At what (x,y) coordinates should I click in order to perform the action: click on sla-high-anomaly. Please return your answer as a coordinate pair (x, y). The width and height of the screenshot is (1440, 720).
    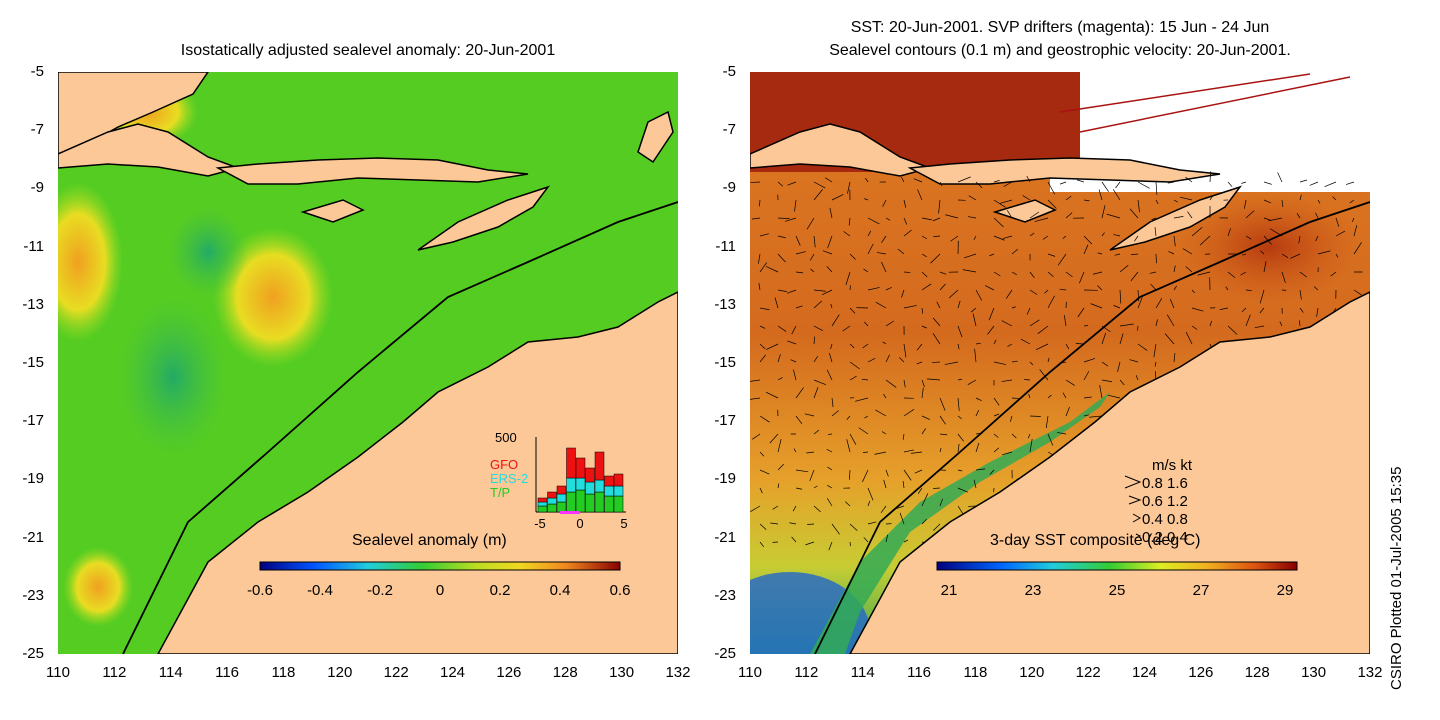
    Looking at the image, I should click on (90, 262).